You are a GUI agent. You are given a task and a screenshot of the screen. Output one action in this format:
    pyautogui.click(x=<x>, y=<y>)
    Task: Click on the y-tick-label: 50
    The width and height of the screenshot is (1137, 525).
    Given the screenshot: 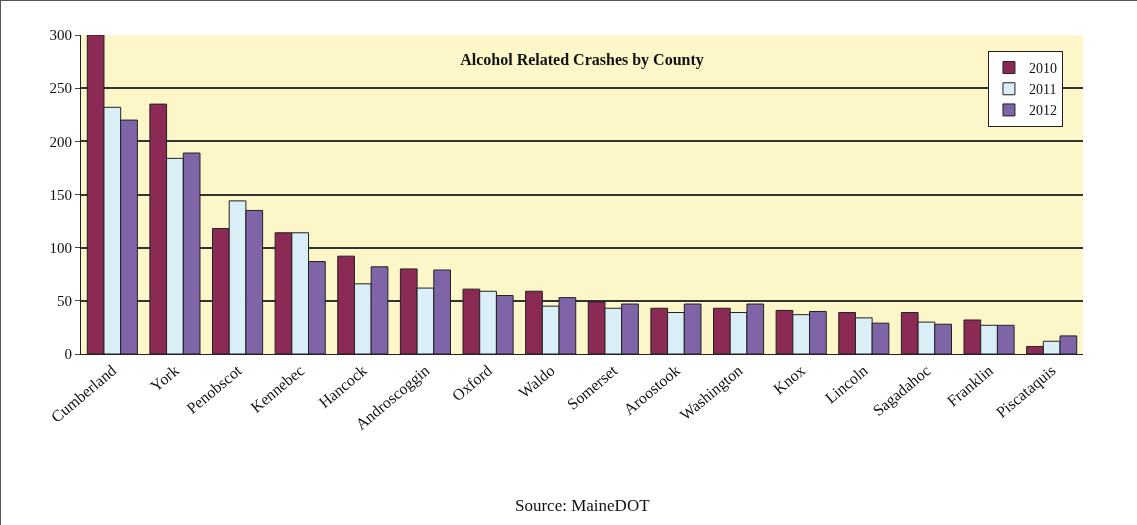 What is the action you would take?
    pyautogui.click(x=64, y=301)
    